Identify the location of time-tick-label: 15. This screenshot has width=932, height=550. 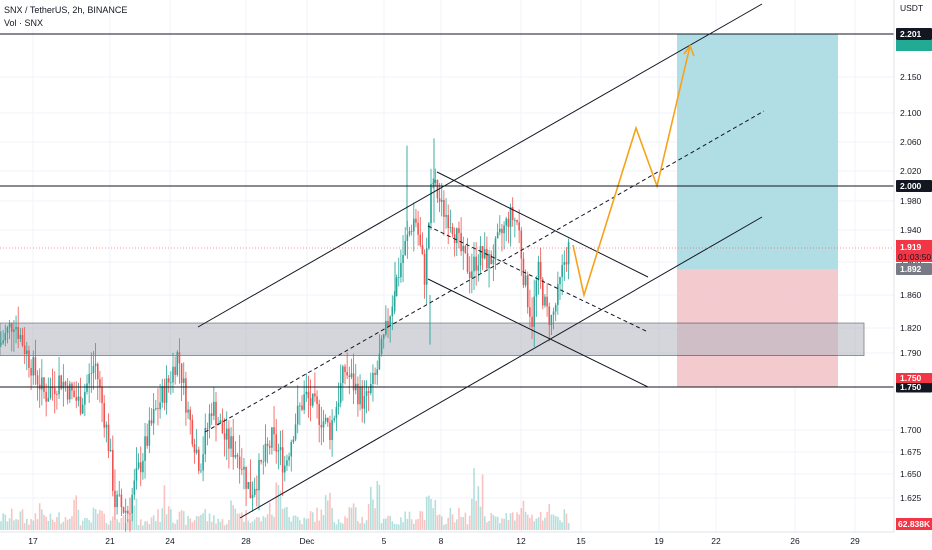
(581, 541).